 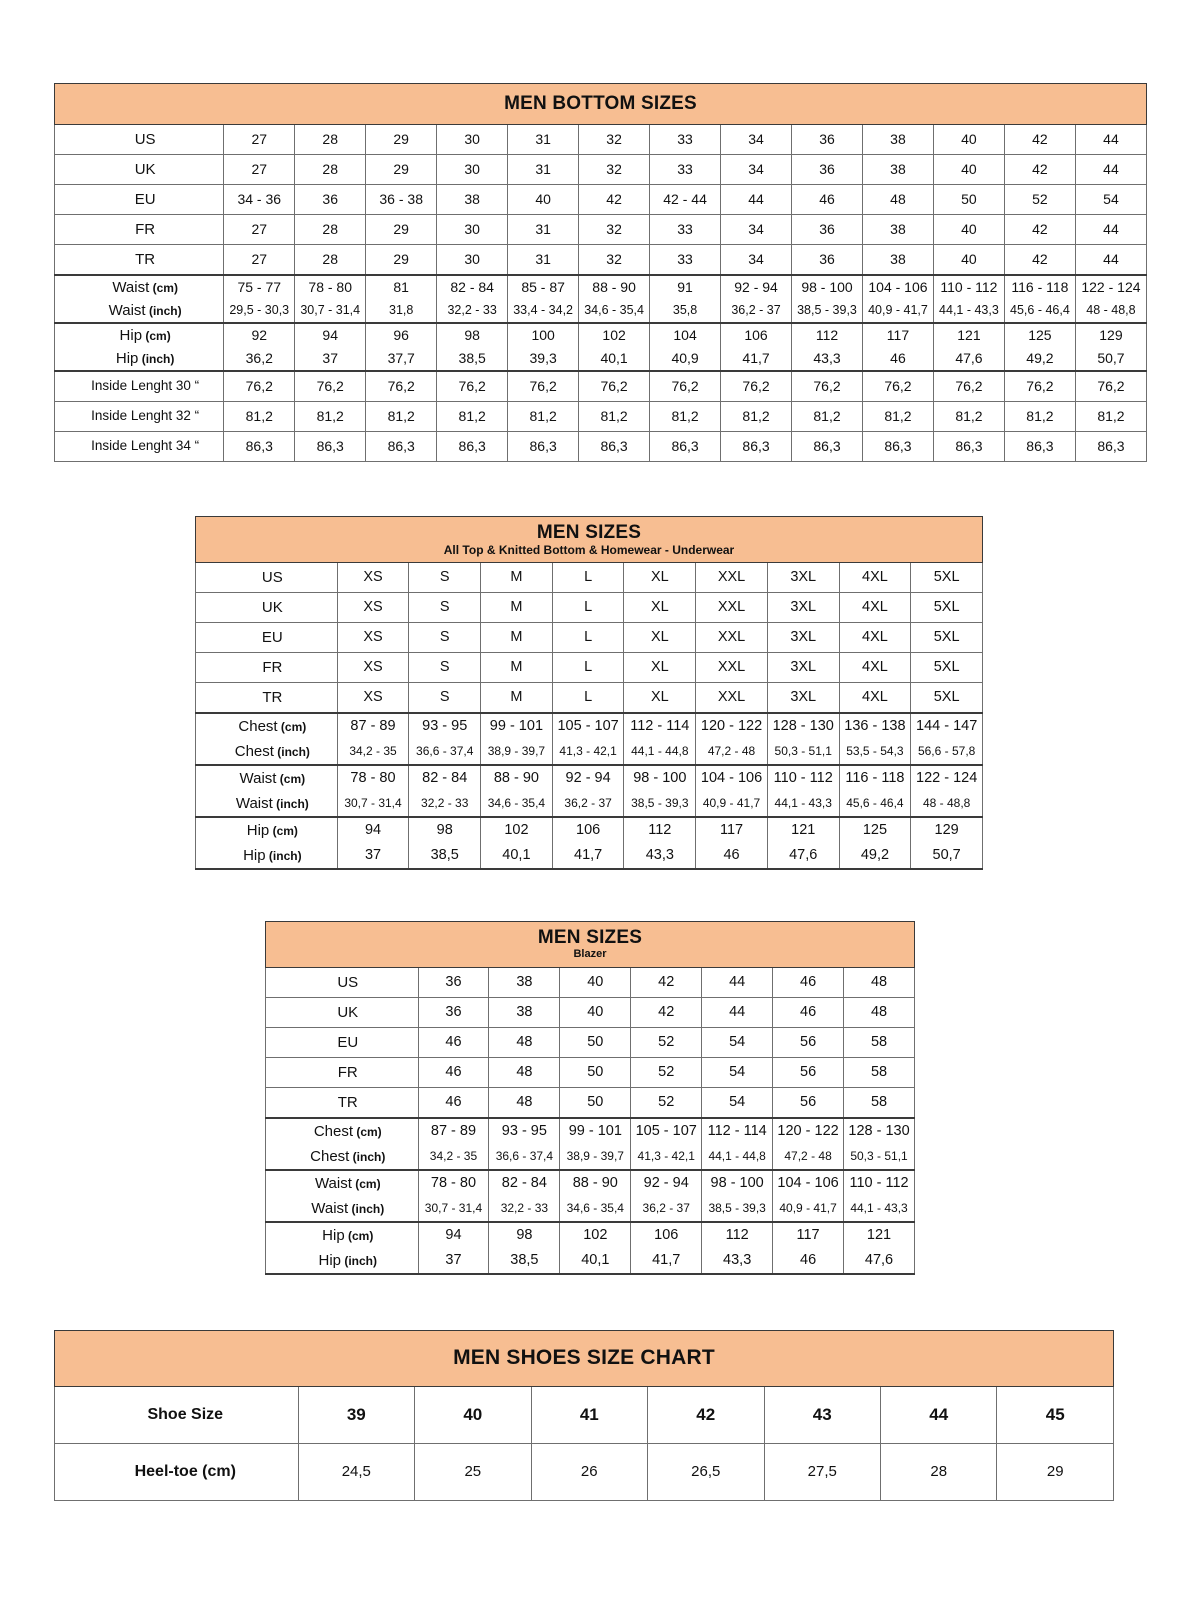 I want to click on table-cell: 27, so click(x=259, y=260).